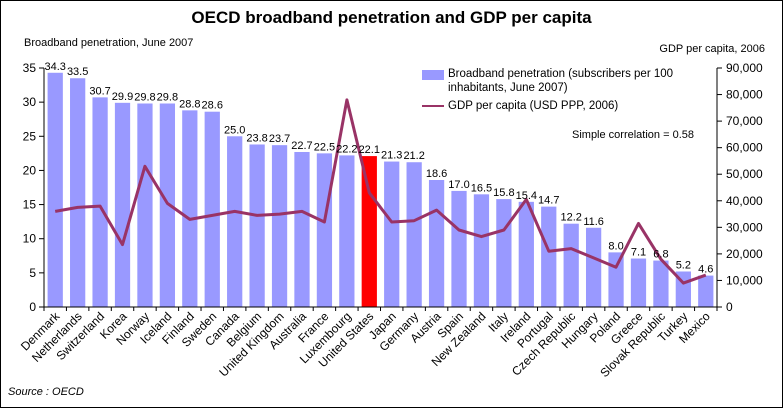  What do you see at coordinates (109, 43) in the screenshot?
I see `left-axis-title: Broadband penetration, June 2007` at bounding box center [109, 43].